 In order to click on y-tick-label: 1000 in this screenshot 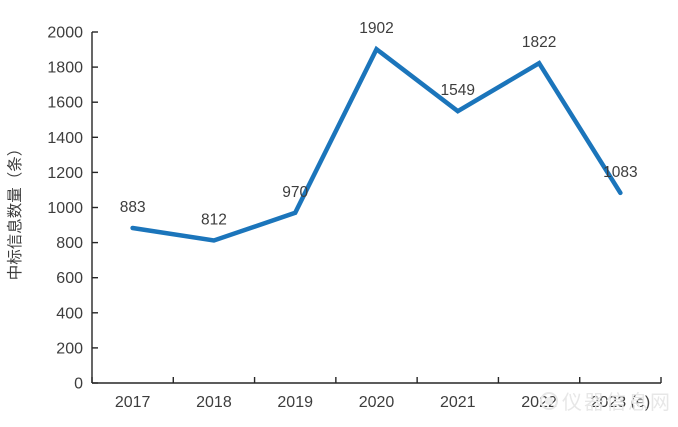, I will do `click(65, 208)`.